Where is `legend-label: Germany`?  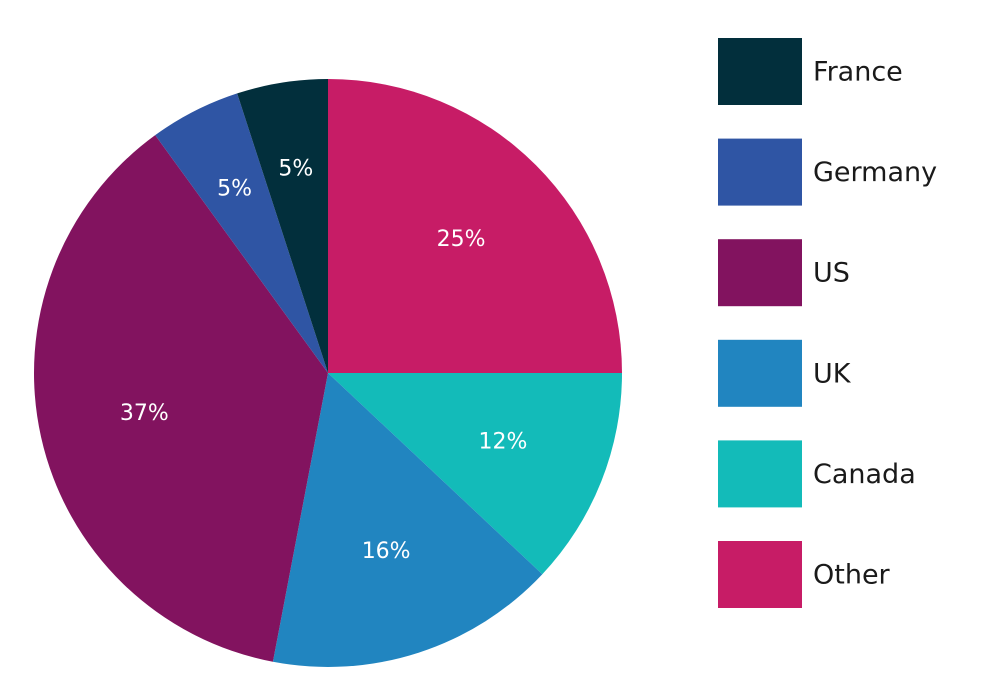 legend-label: Germany is located at coordinates (875, 172).